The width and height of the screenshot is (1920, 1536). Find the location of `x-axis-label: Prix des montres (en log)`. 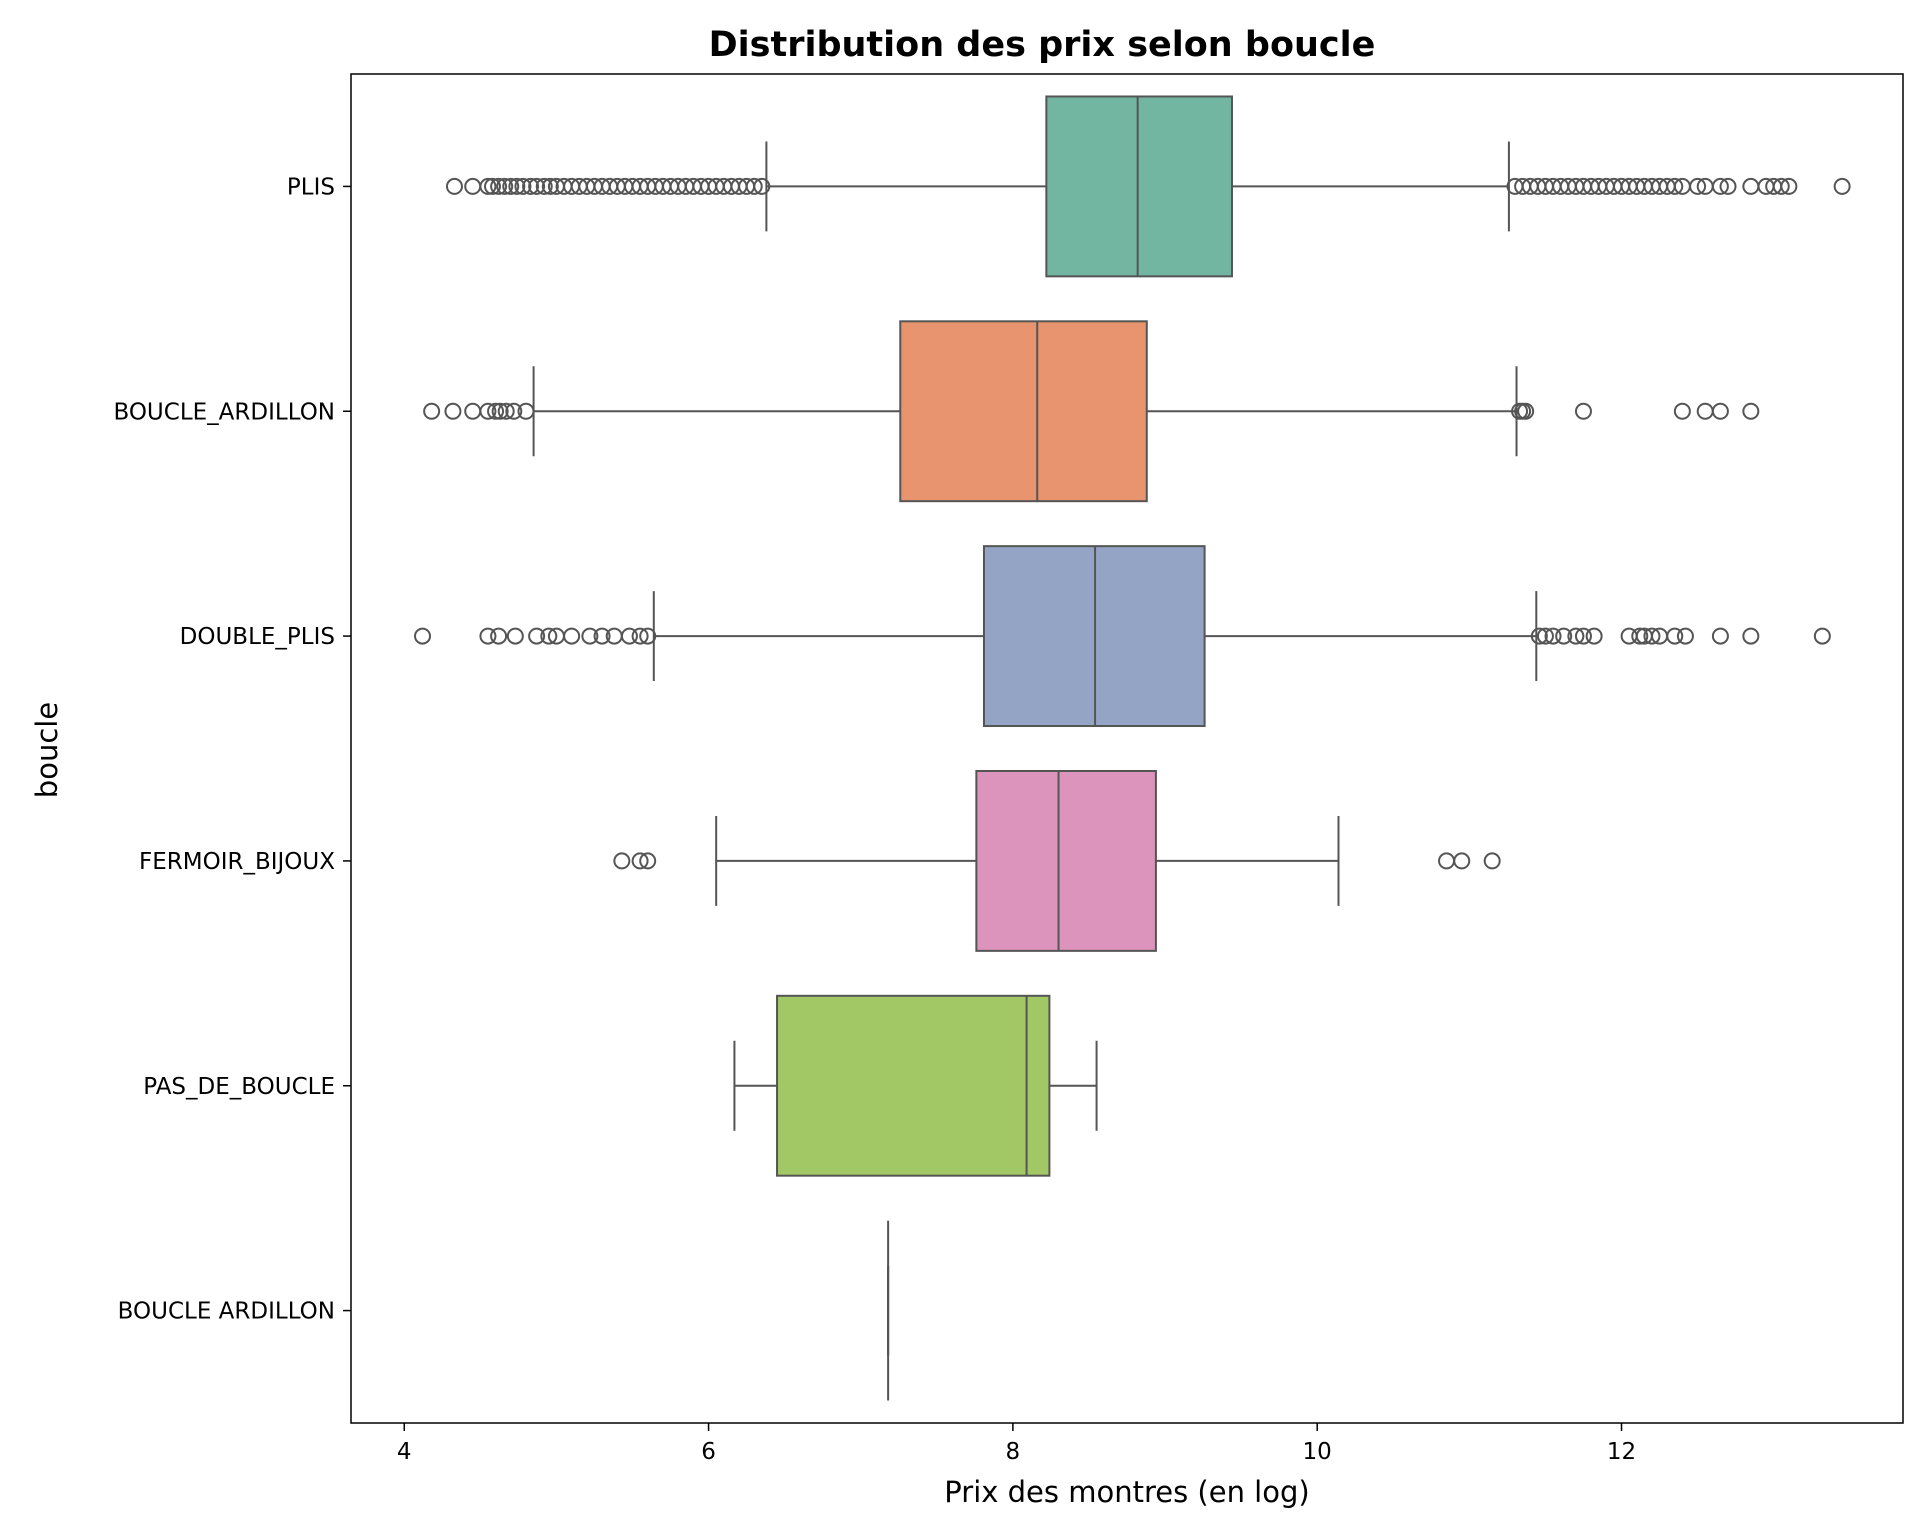

x-axis-label: Prix des montres (en log) is located at coordinates (1126, 1492).